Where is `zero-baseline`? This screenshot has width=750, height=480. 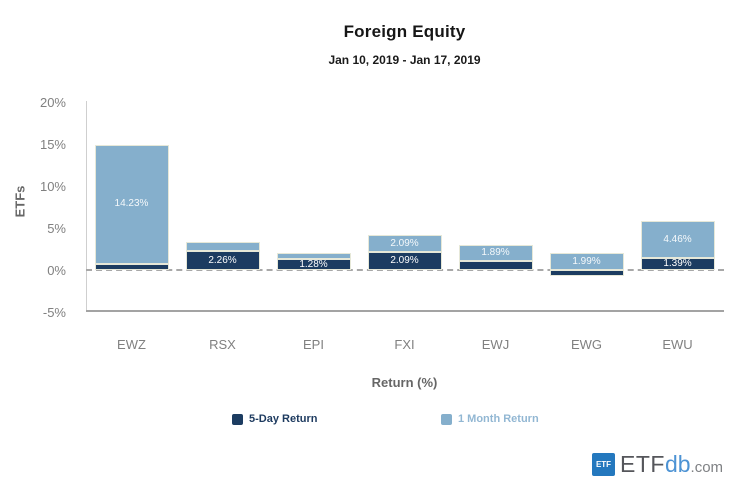
zero-baseline is located at coordinates (405, 270).